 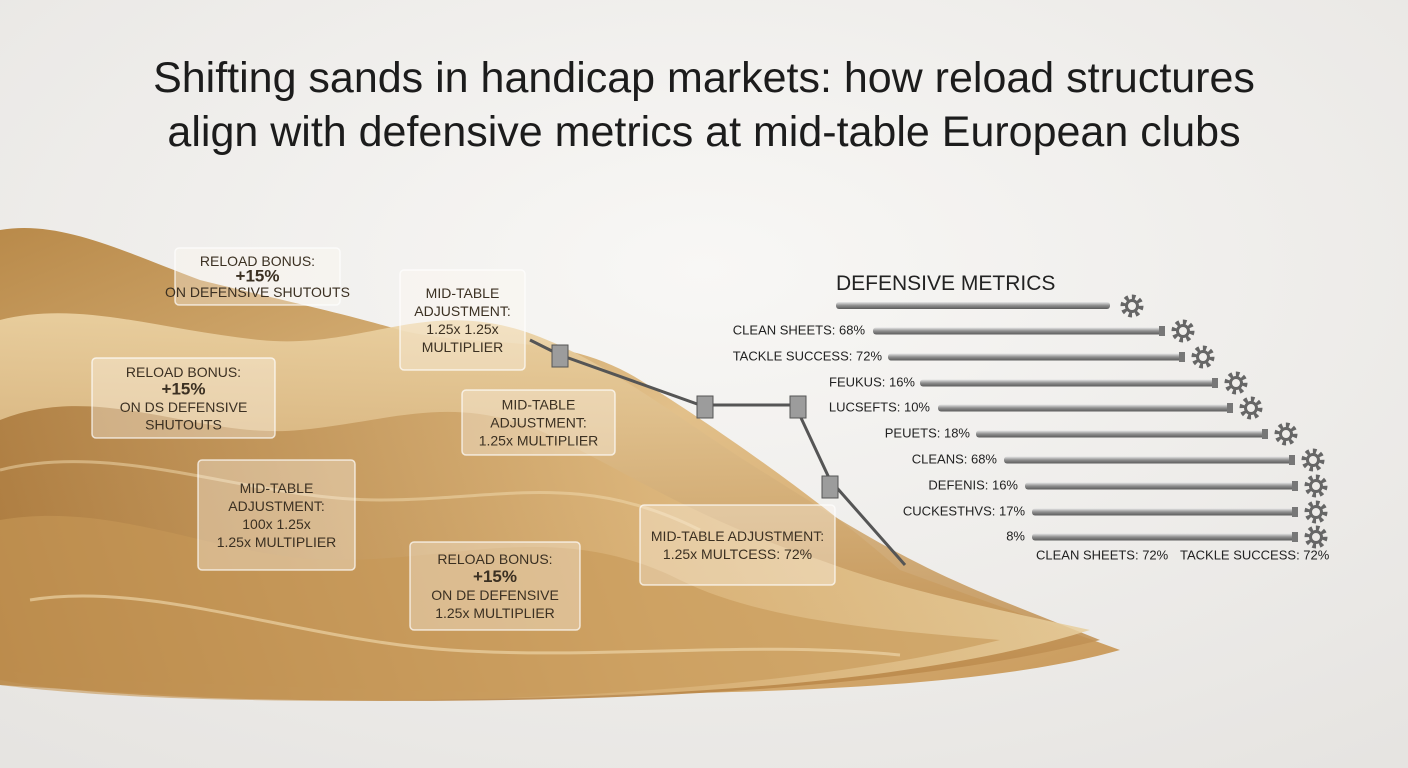 I want to click on card-line: MID-TABLE ADJUSTMENT:, so click(x=737, y=536).